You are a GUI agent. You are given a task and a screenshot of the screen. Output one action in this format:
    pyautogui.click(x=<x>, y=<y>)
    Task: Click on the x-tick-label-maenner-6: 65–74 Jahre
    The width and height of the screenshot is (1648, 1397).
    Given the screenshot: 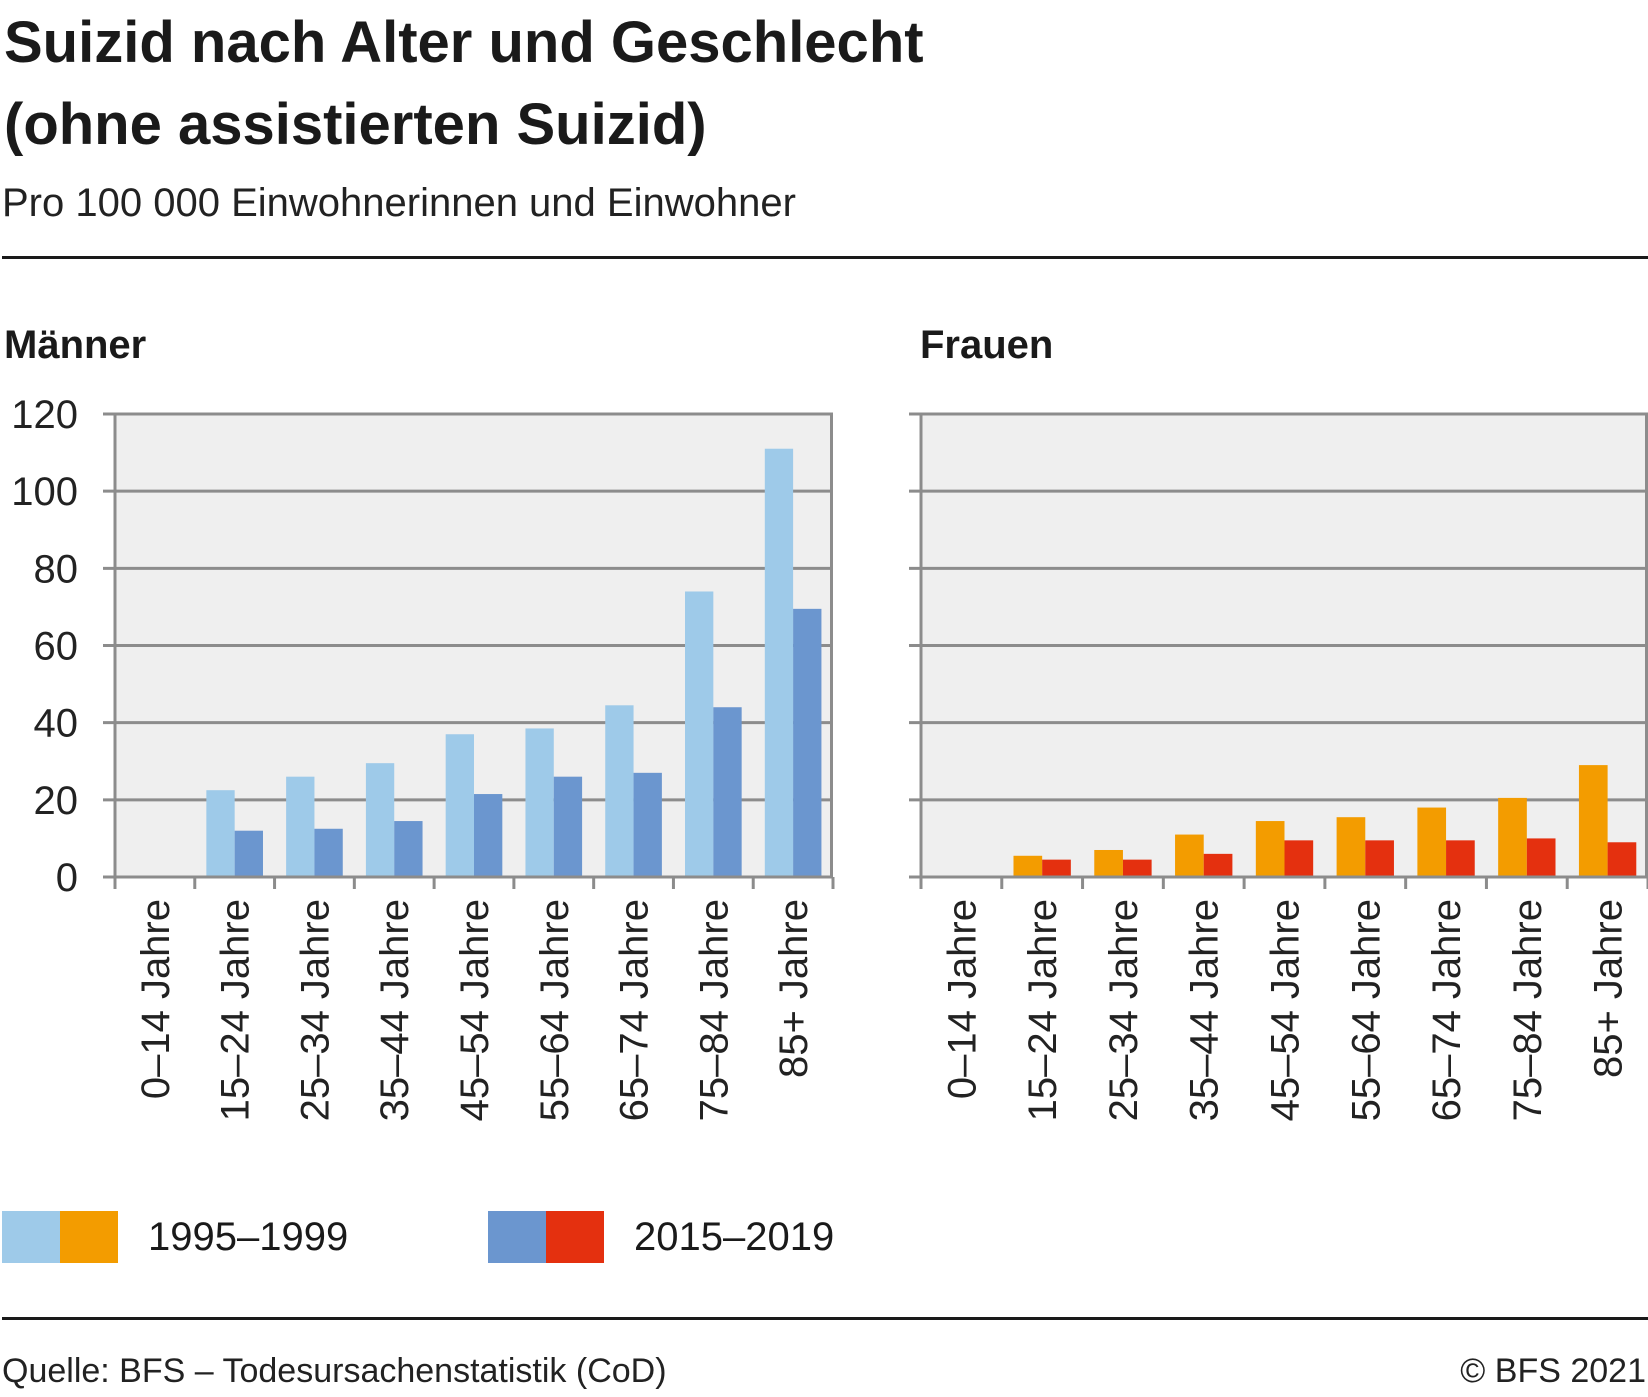 What is the action you would take?
    pyautogui.click(x=635, y=1010)
    